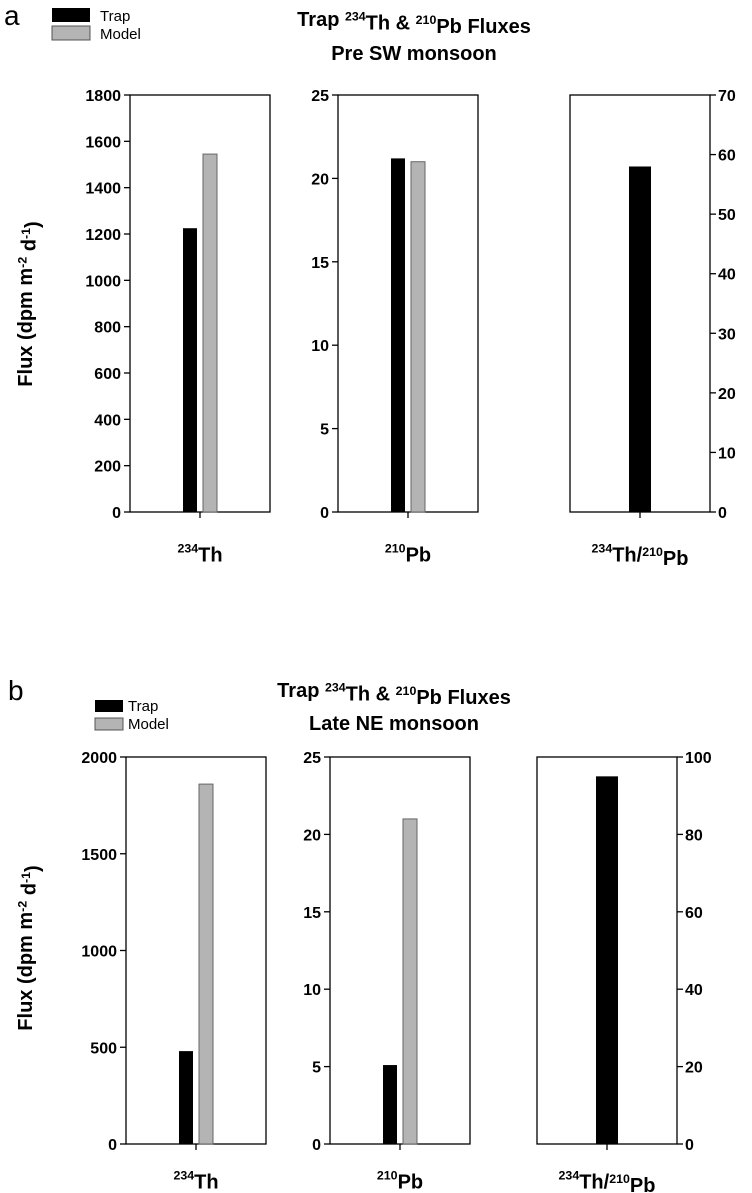 This screenshot has height=1193, width=752. I want to click on y-tick-label: 1200, so click(103, 235).